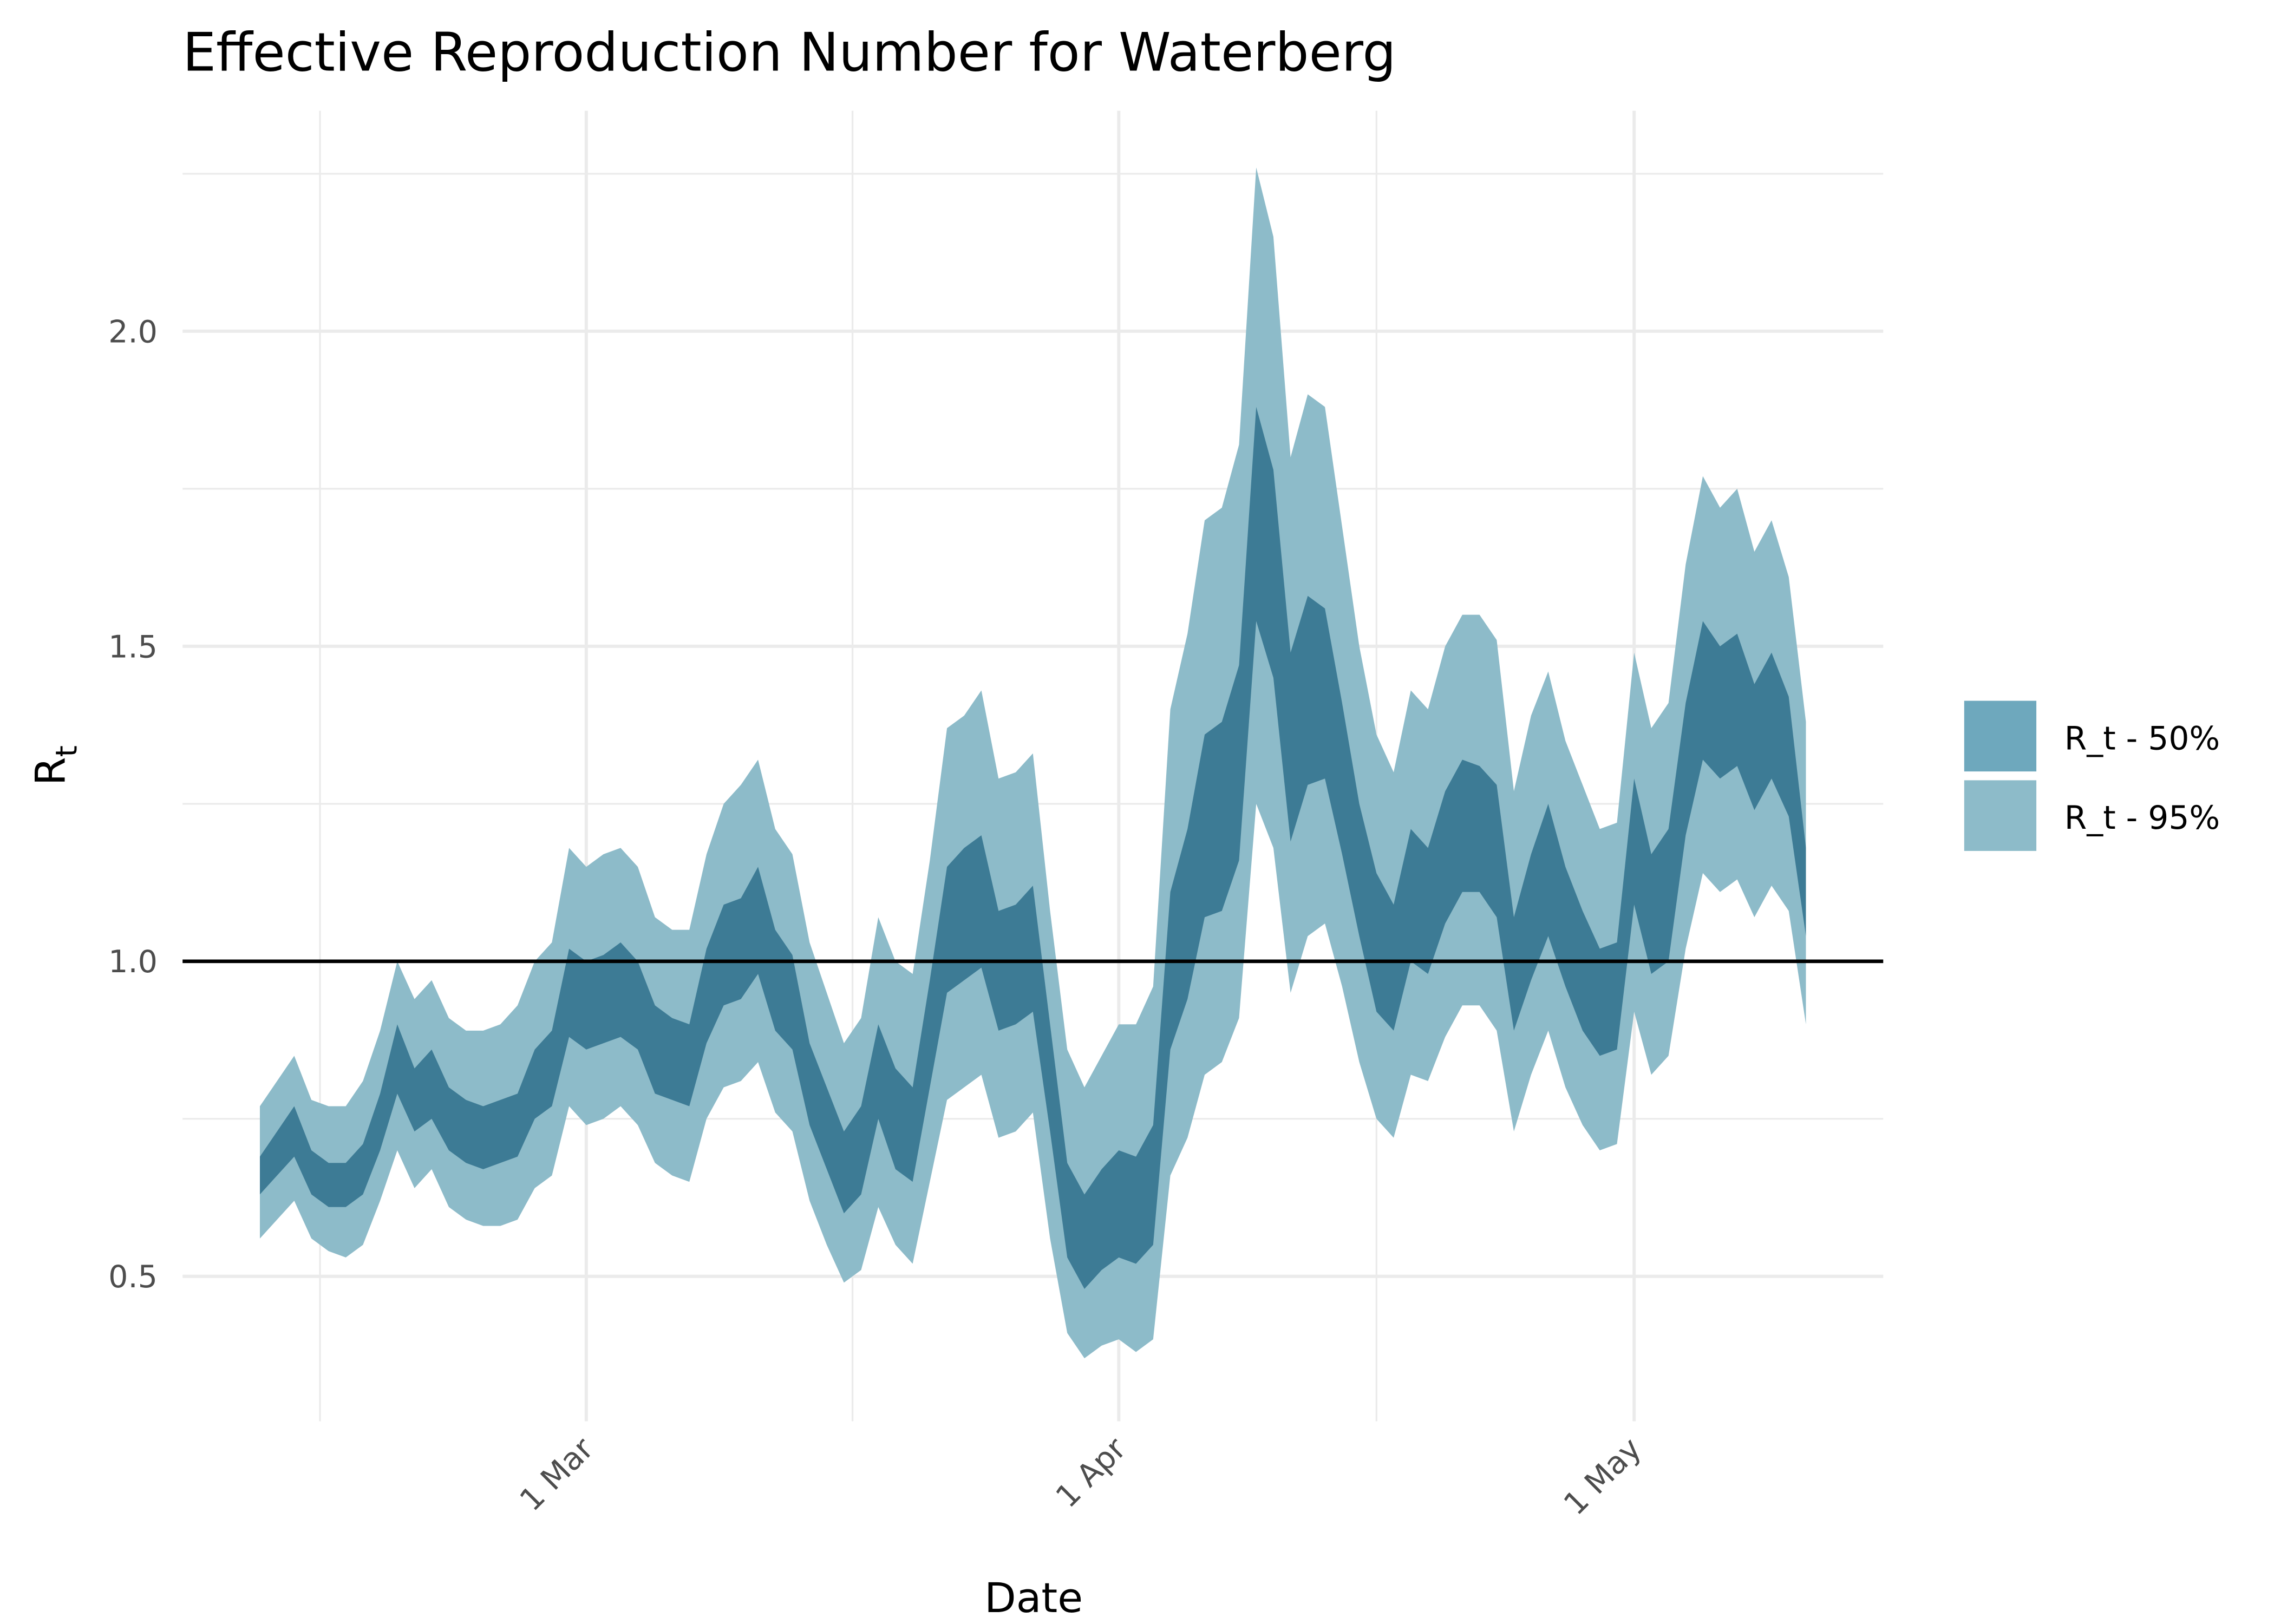 The width and height of the screenshot is (2274, 1624). Describe the element at coordinates (2142, 818) in the screenshot. I see `legend-label: R_t - 95%` at that location.